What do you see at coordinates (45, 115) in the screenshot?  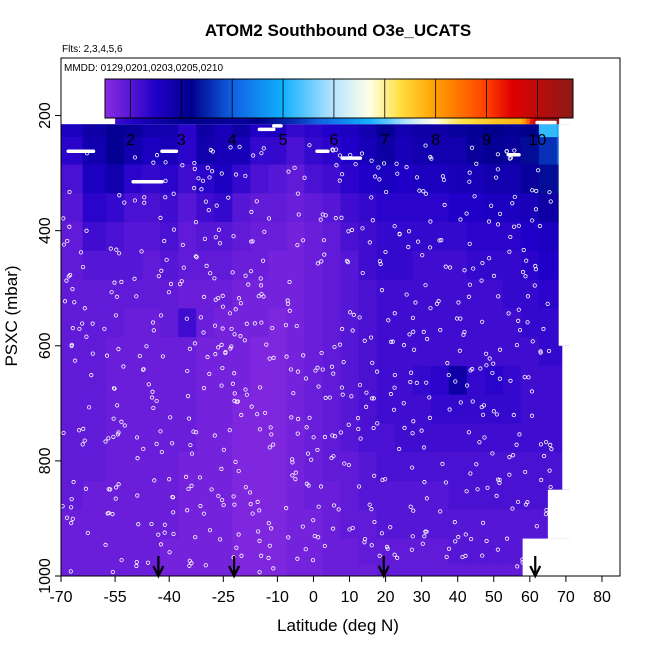 I see `y-tick-label: 200` at bounding box center [45, 115].